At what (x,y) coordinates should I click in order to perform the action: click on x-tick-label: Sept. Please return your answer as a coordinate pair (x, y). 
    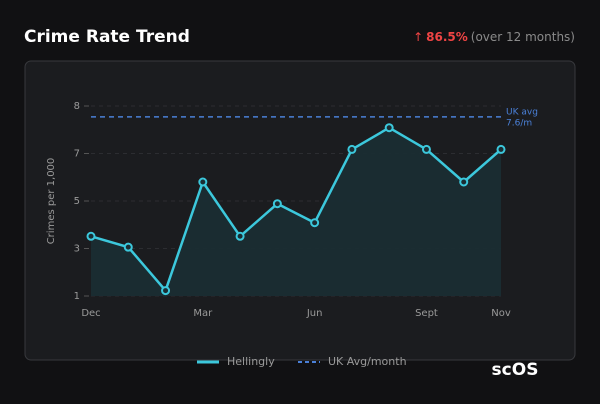
    Looking at the image, I should click on (426, 313).